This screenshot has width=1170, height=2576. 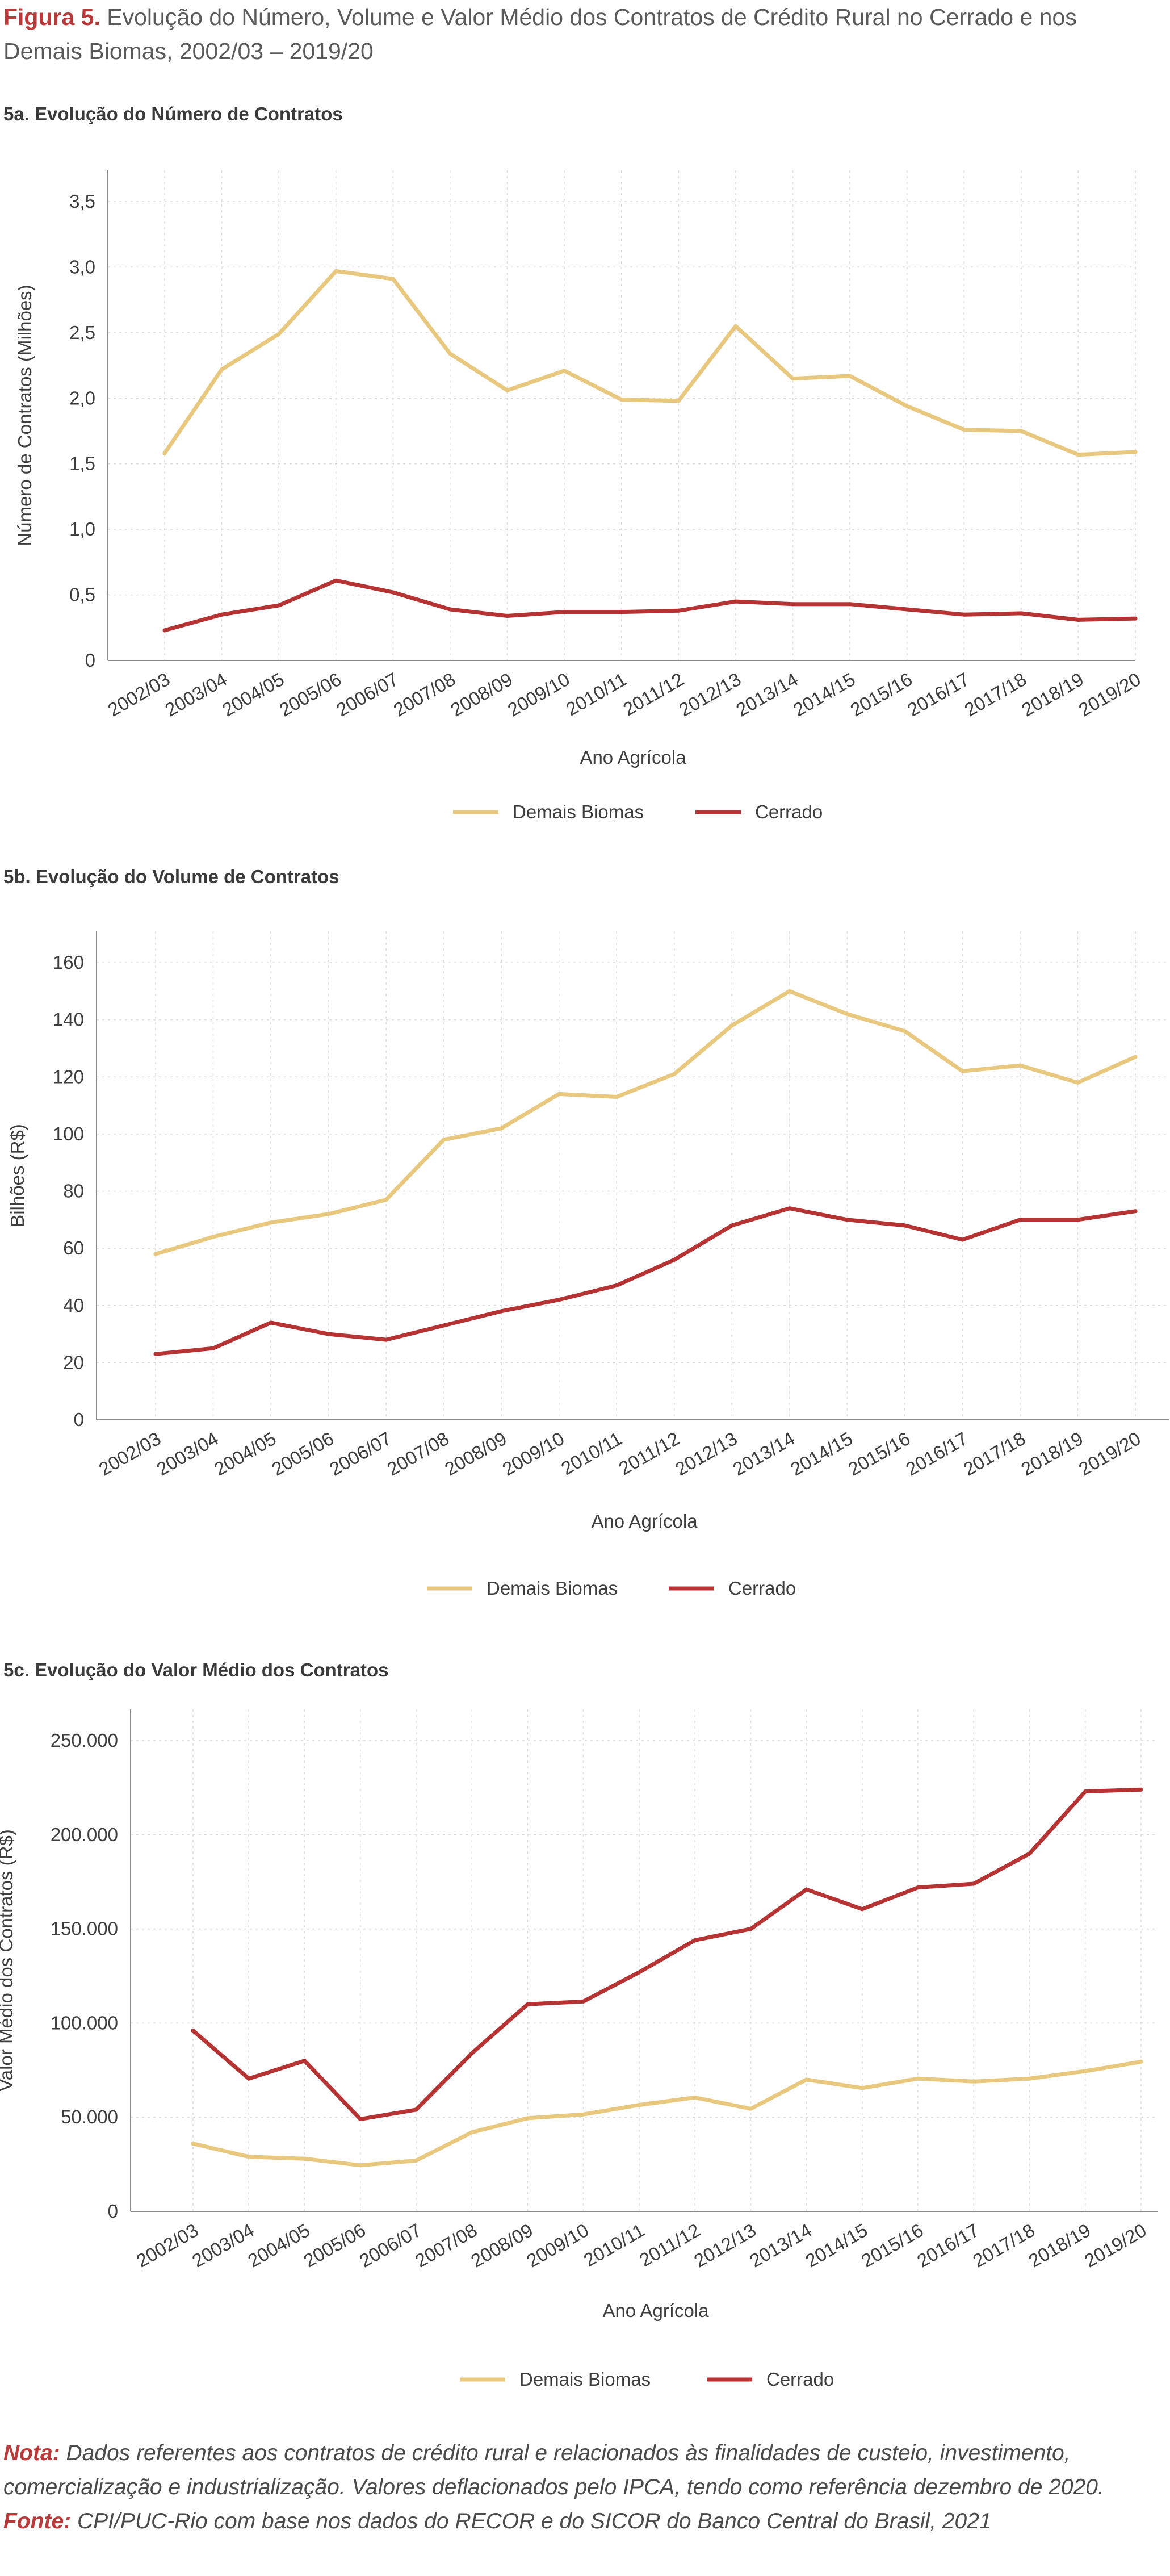 What do you see at coordinates (670, 2244) in the screenshot?
I see `x-tick-label: 2011/12` at bounding box center [670, 2244].